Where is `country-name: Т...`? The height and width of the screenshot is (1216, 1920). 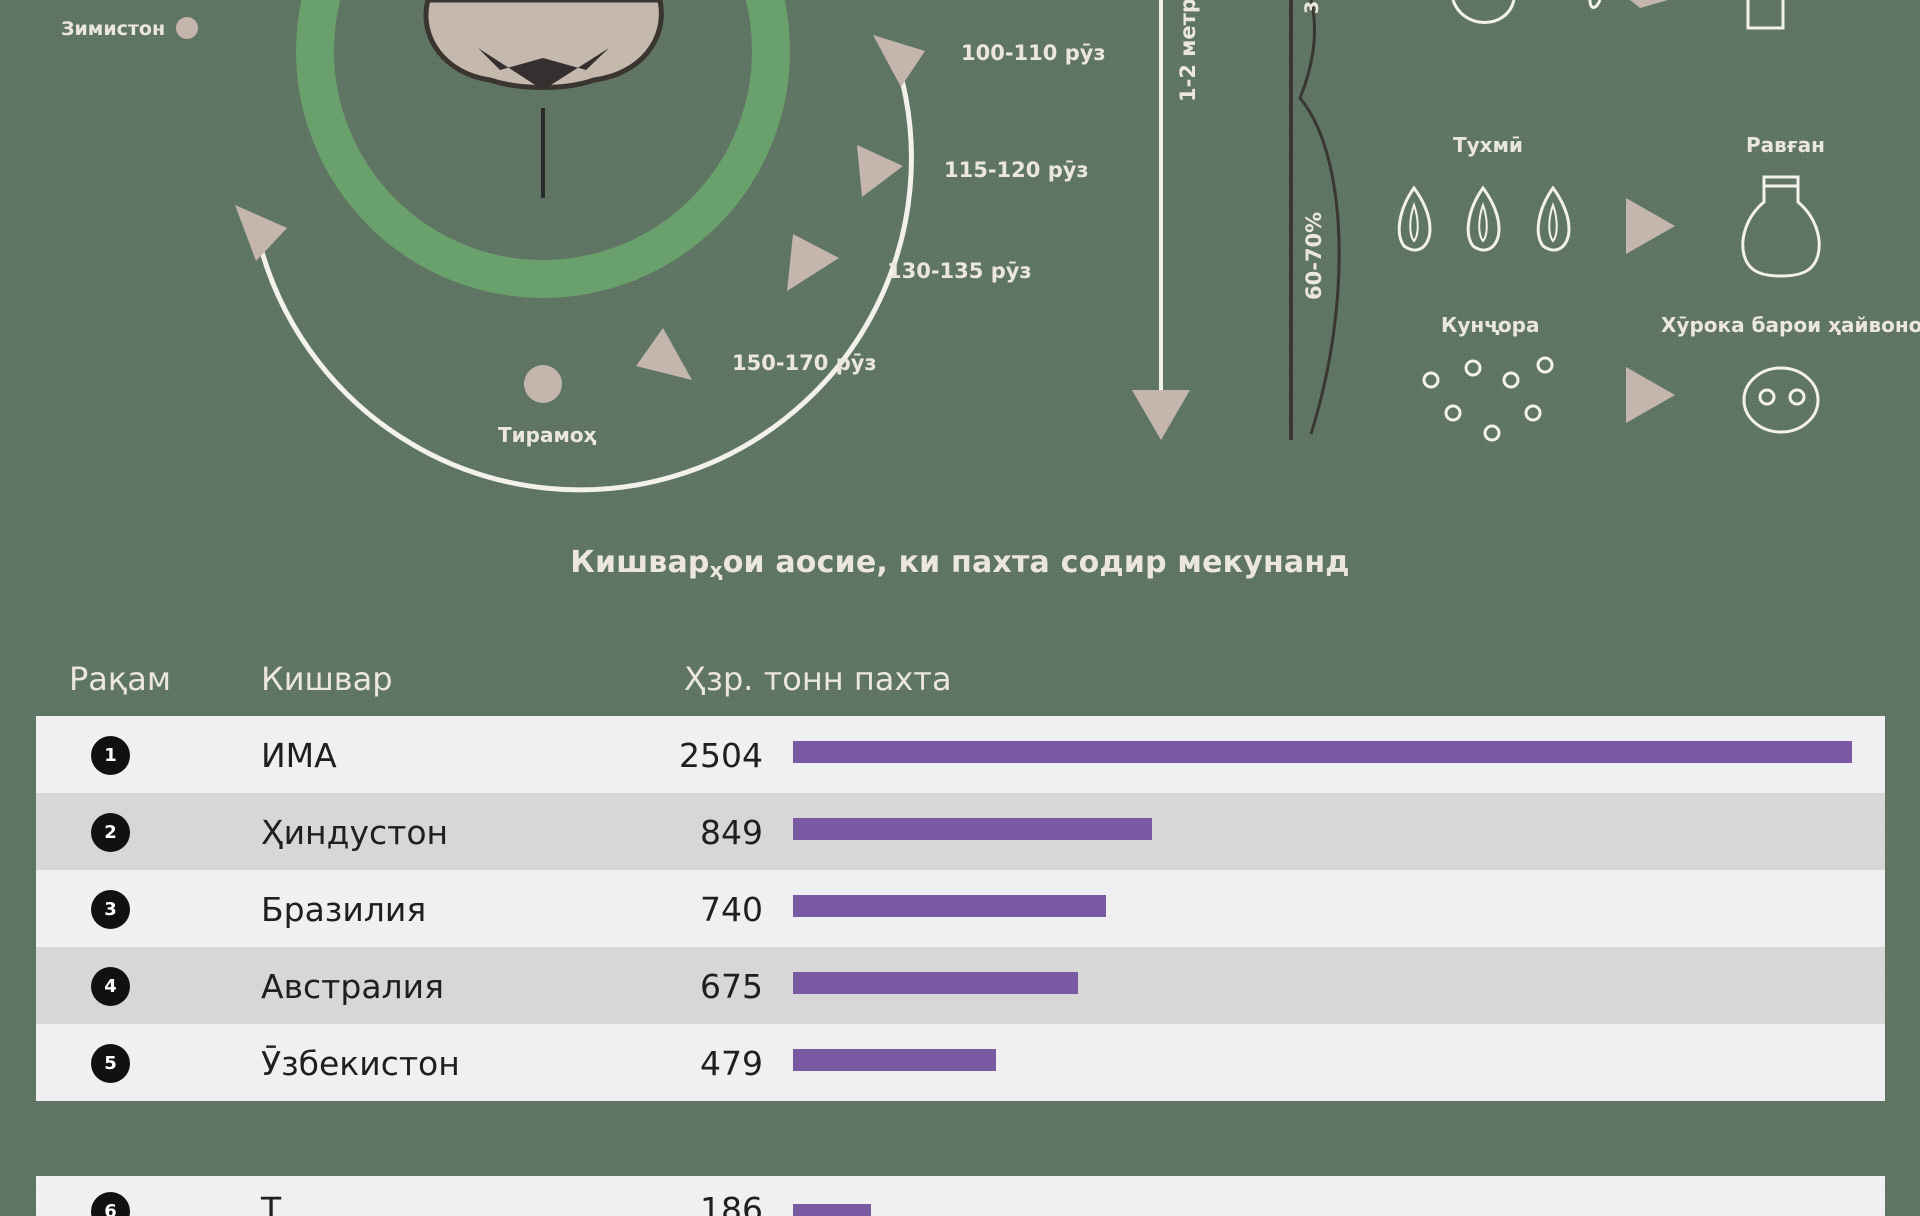 country-name: Т... is located at coordinates (287, 1203).